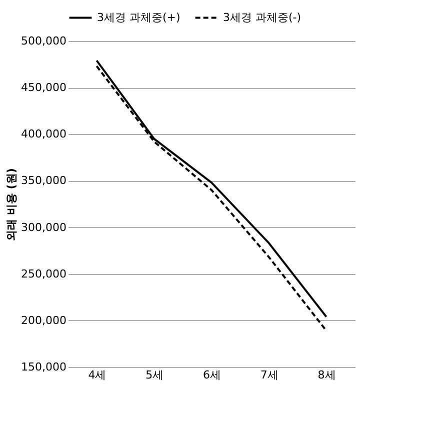  I want to click on y-tick-label: 200,000, so click(43, 320).